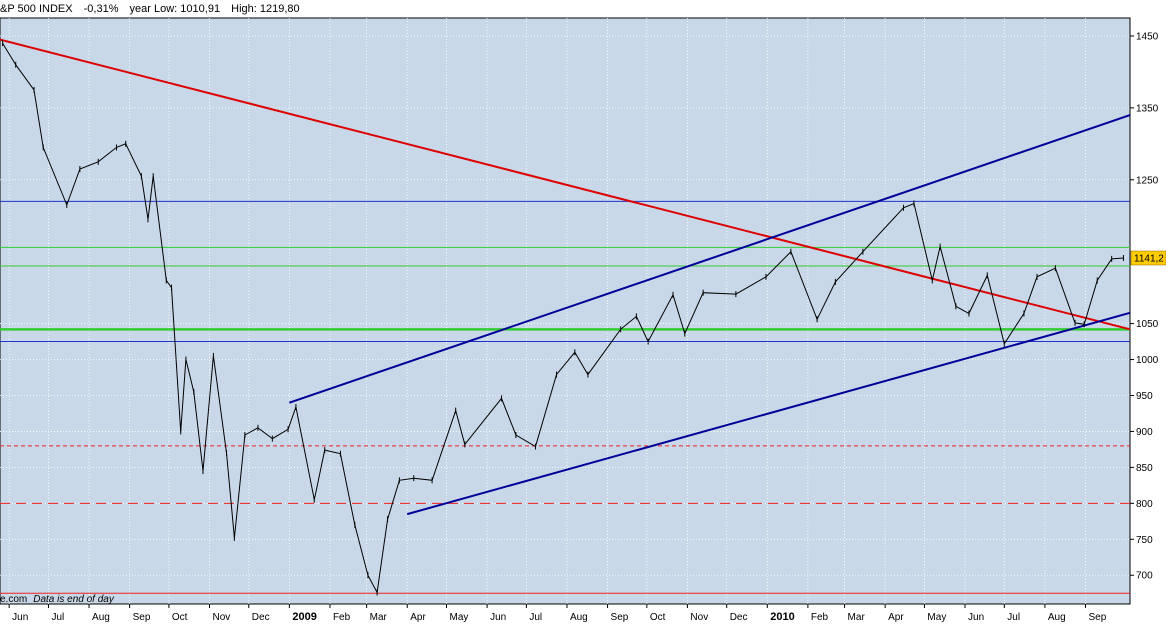 Image resolution: width=1166 pixels, height=627 pixels. Describe the element at coordinates (73, 599) in the screenshot. I see `data-note: Data is end of day` at that location.